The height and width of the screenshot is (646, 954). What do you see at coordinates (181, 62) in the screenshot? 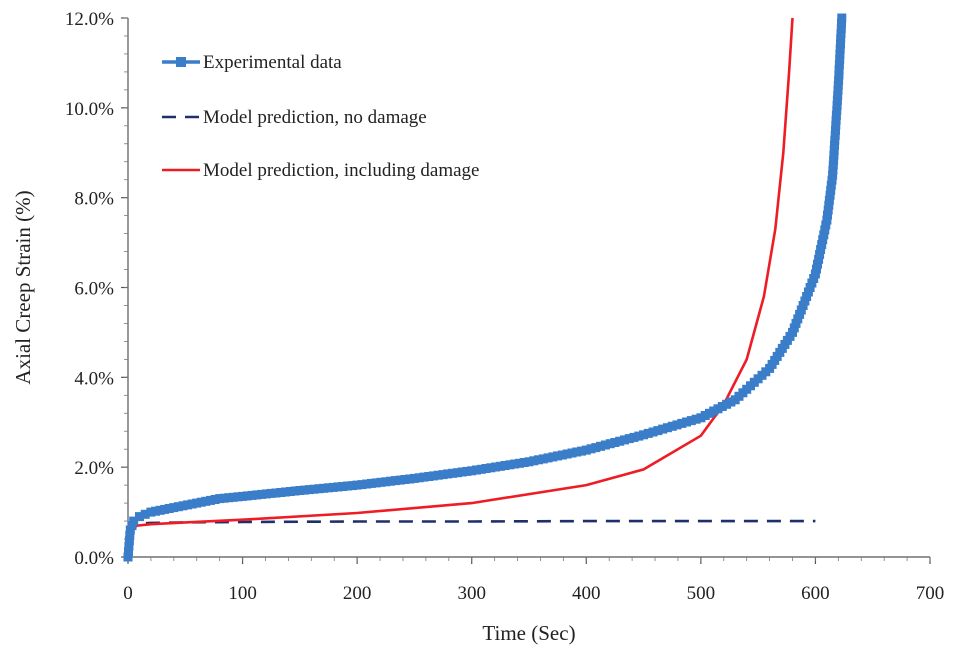
I see `legend-swatch-marker` at bounding box center [181, 62].